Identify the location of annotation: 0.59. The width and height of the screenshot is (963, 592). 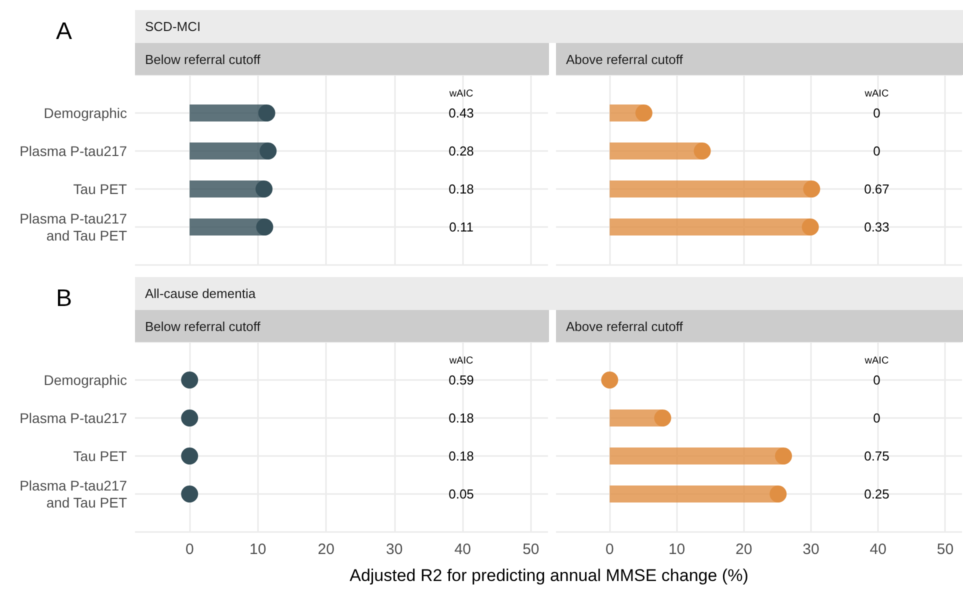
(461, 380).